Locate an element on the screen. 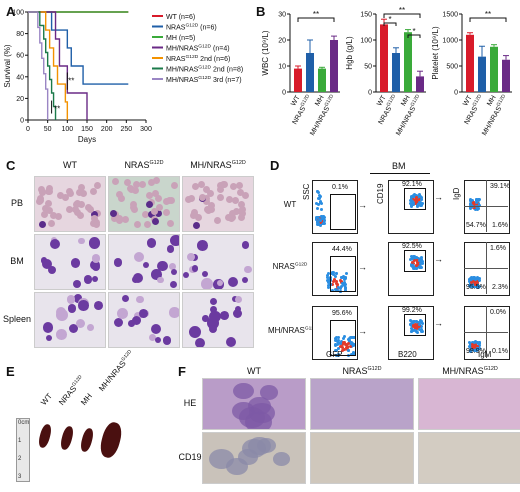 This screenshot has height=492, width=520. y-tick-label: 40 is located at coordinates (20, 77).